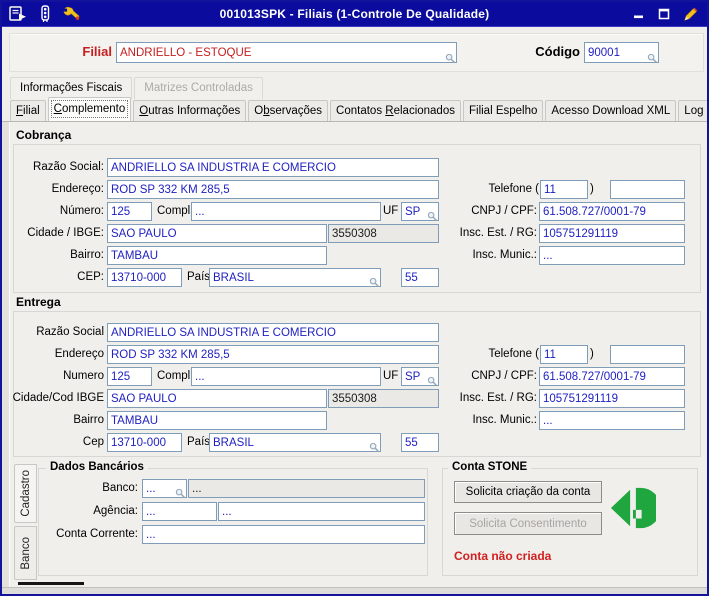 The image size is (709, 596). I want to click on entrega-numero-field, so click(129, 376).